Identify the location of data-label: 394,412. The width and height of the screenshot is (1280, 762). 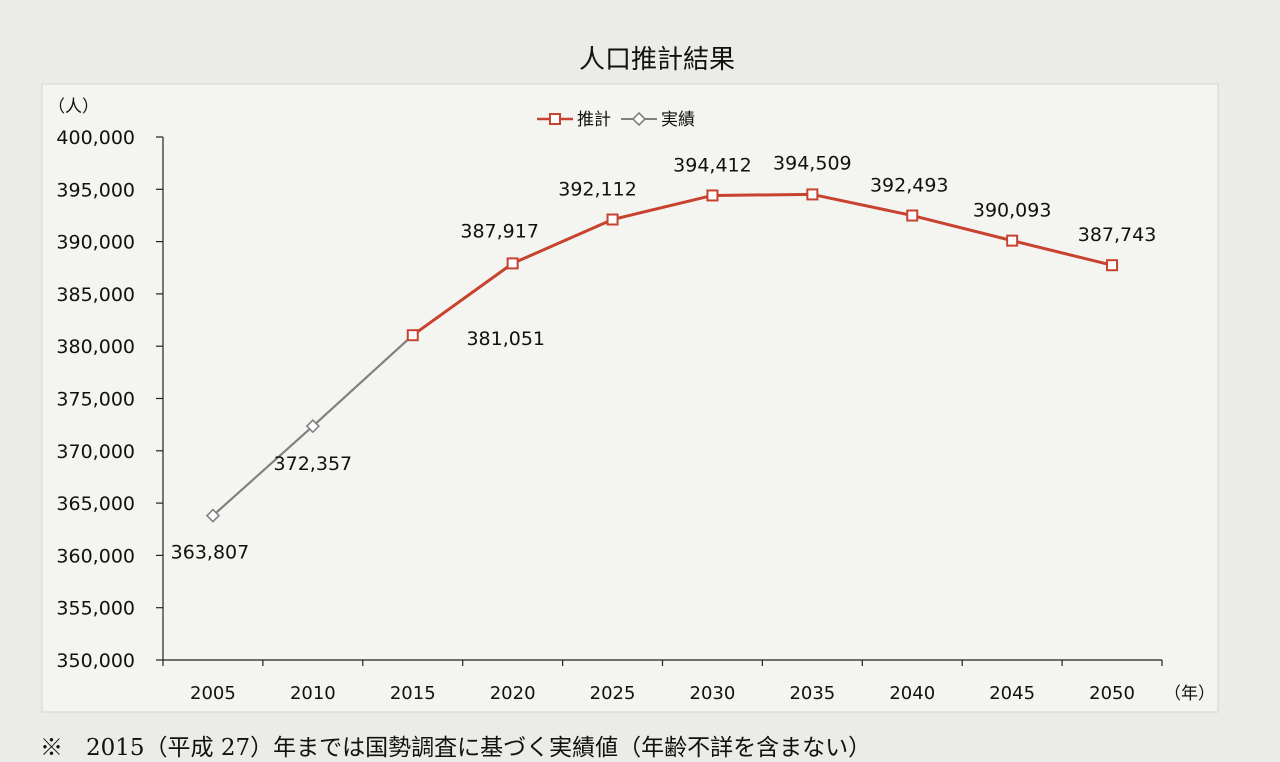
(712, 165).